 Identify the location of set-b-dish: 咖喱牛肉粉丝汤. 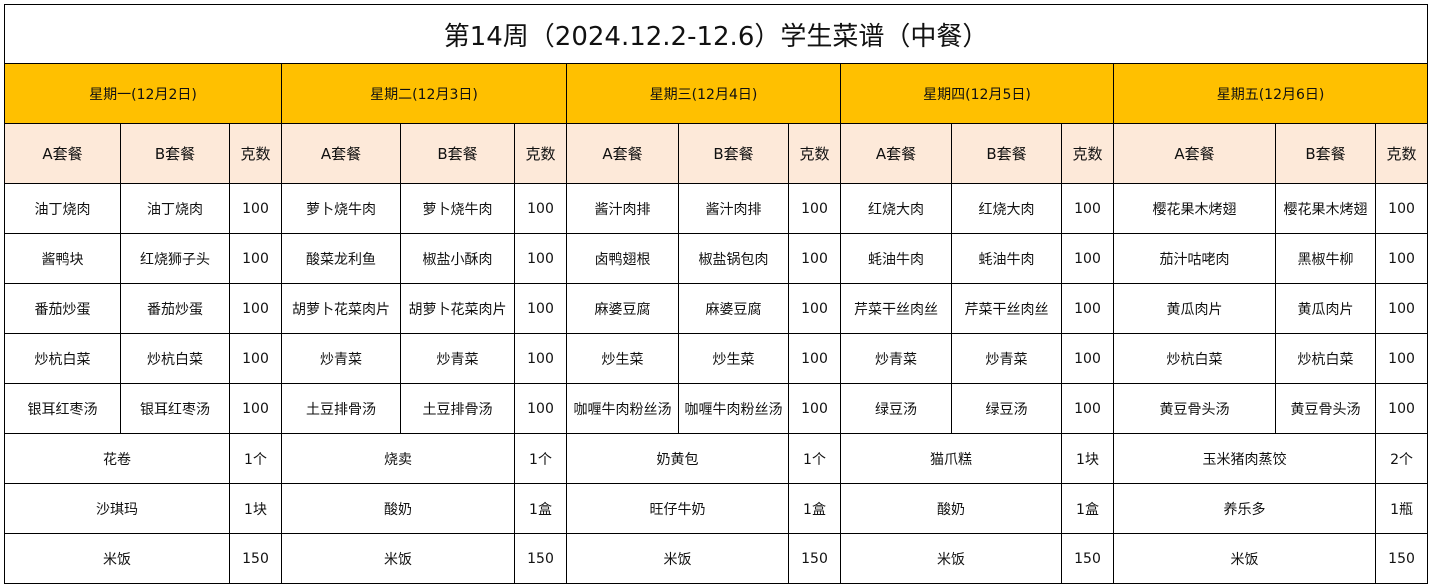
(733, 408).